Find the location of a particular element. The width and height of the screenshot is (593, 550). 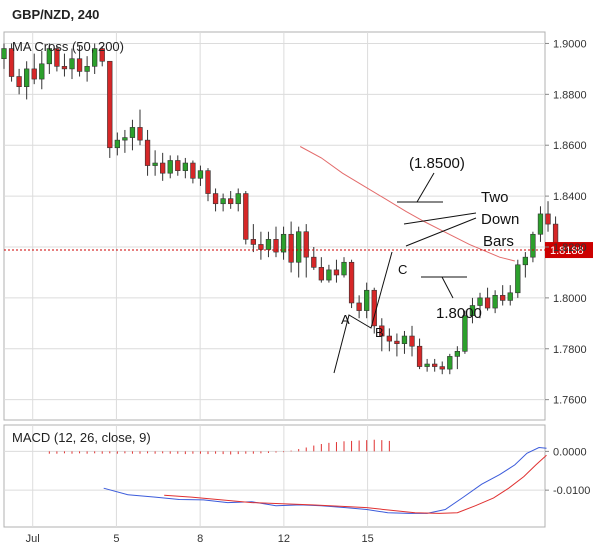

price-tick-label: 1.7600 is located at coordinates (570, 401).